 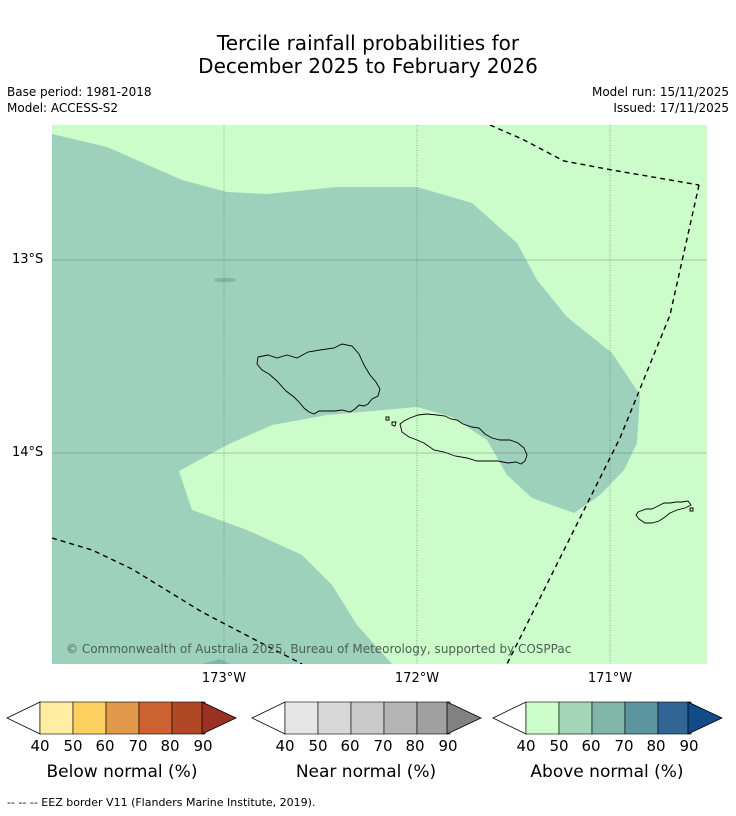 What do you see at coordinates (591, 746) in the screenshot?
I see `cb-above-tick: 60` at bounding box center [591, 746].